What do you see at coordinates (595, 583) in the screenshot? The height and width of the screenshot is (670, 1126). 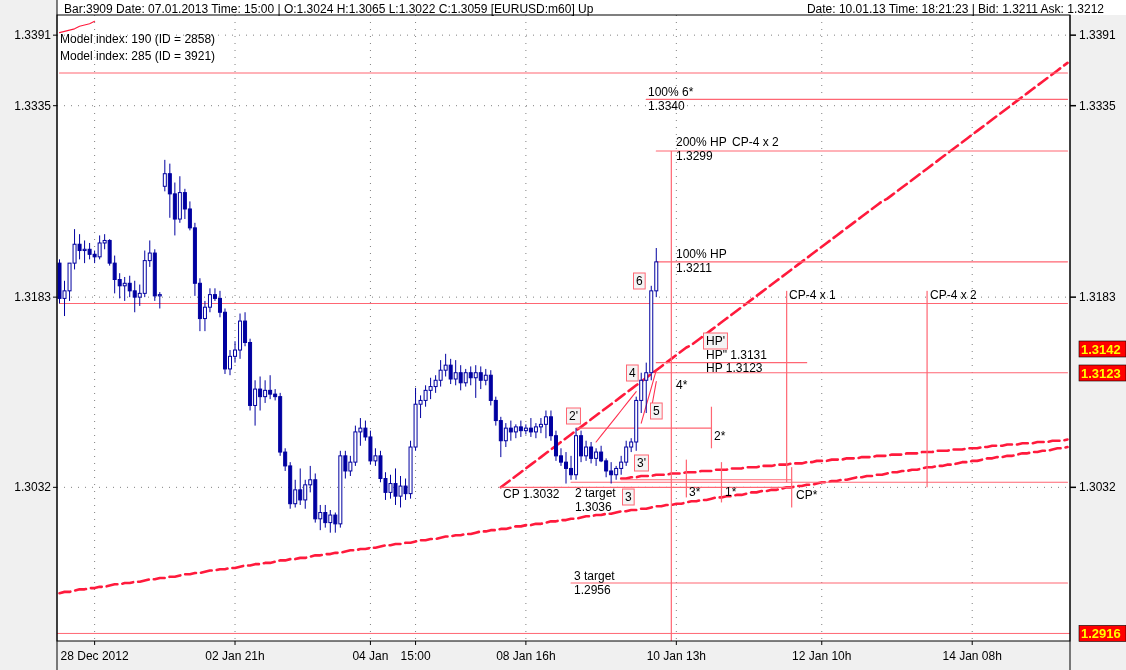 I see `annotation: 3 target 1.2956` at bounding box center [595, 583].